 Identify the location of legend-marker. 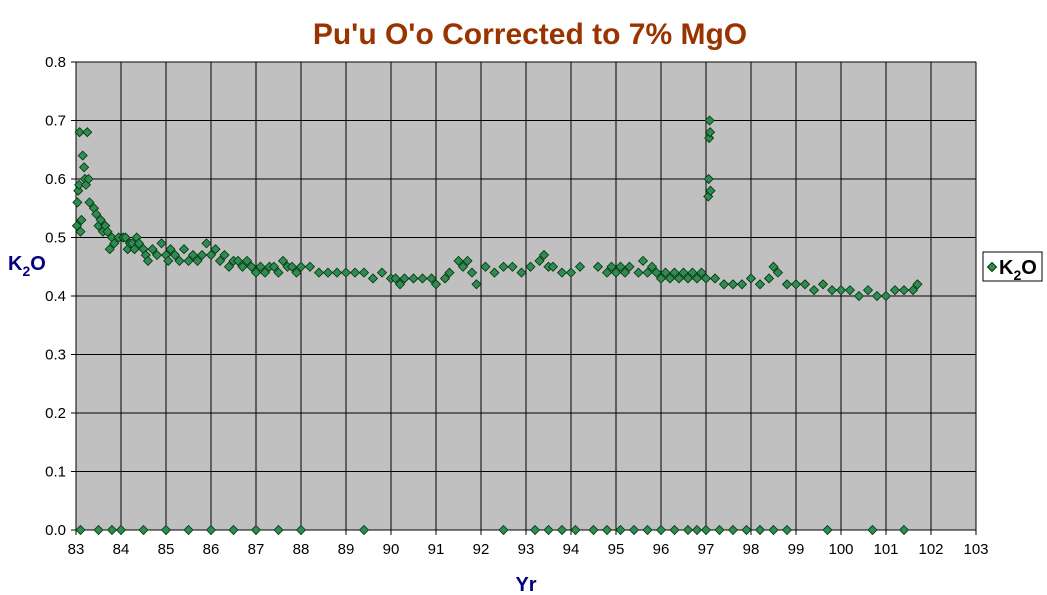
(992, 267).